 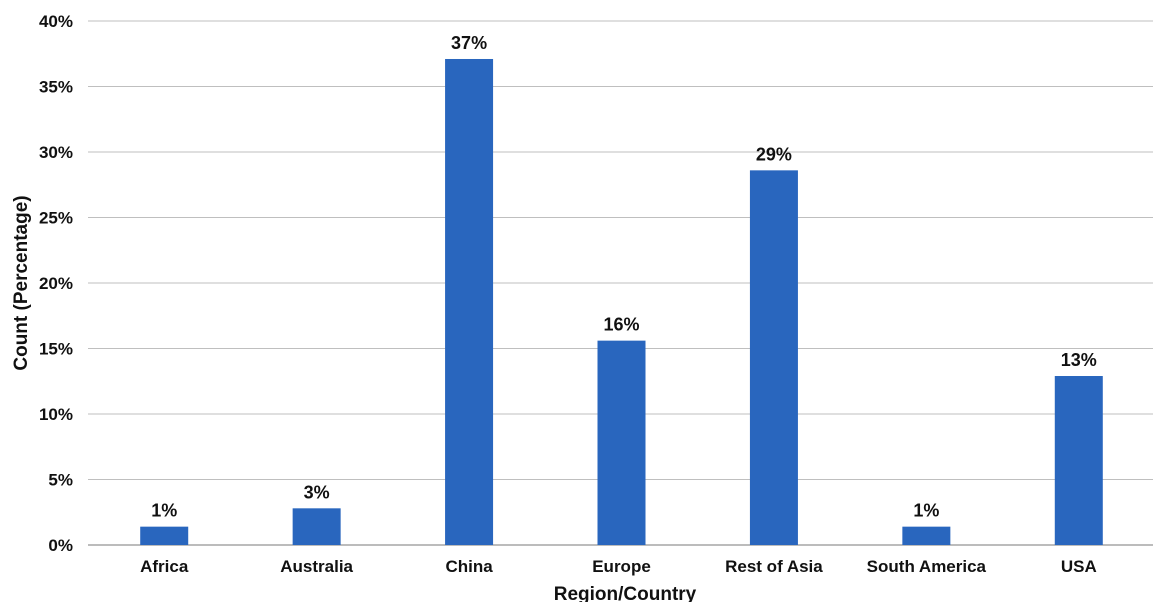 I want to click on x-tick-label: Africa, so click(x=164, y=566).